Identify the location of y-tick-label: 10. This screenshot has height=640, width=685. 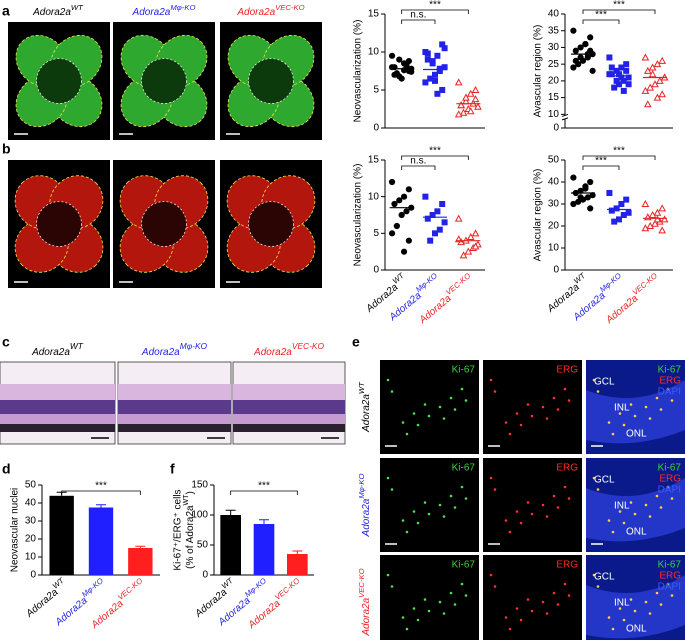
(554, 248).